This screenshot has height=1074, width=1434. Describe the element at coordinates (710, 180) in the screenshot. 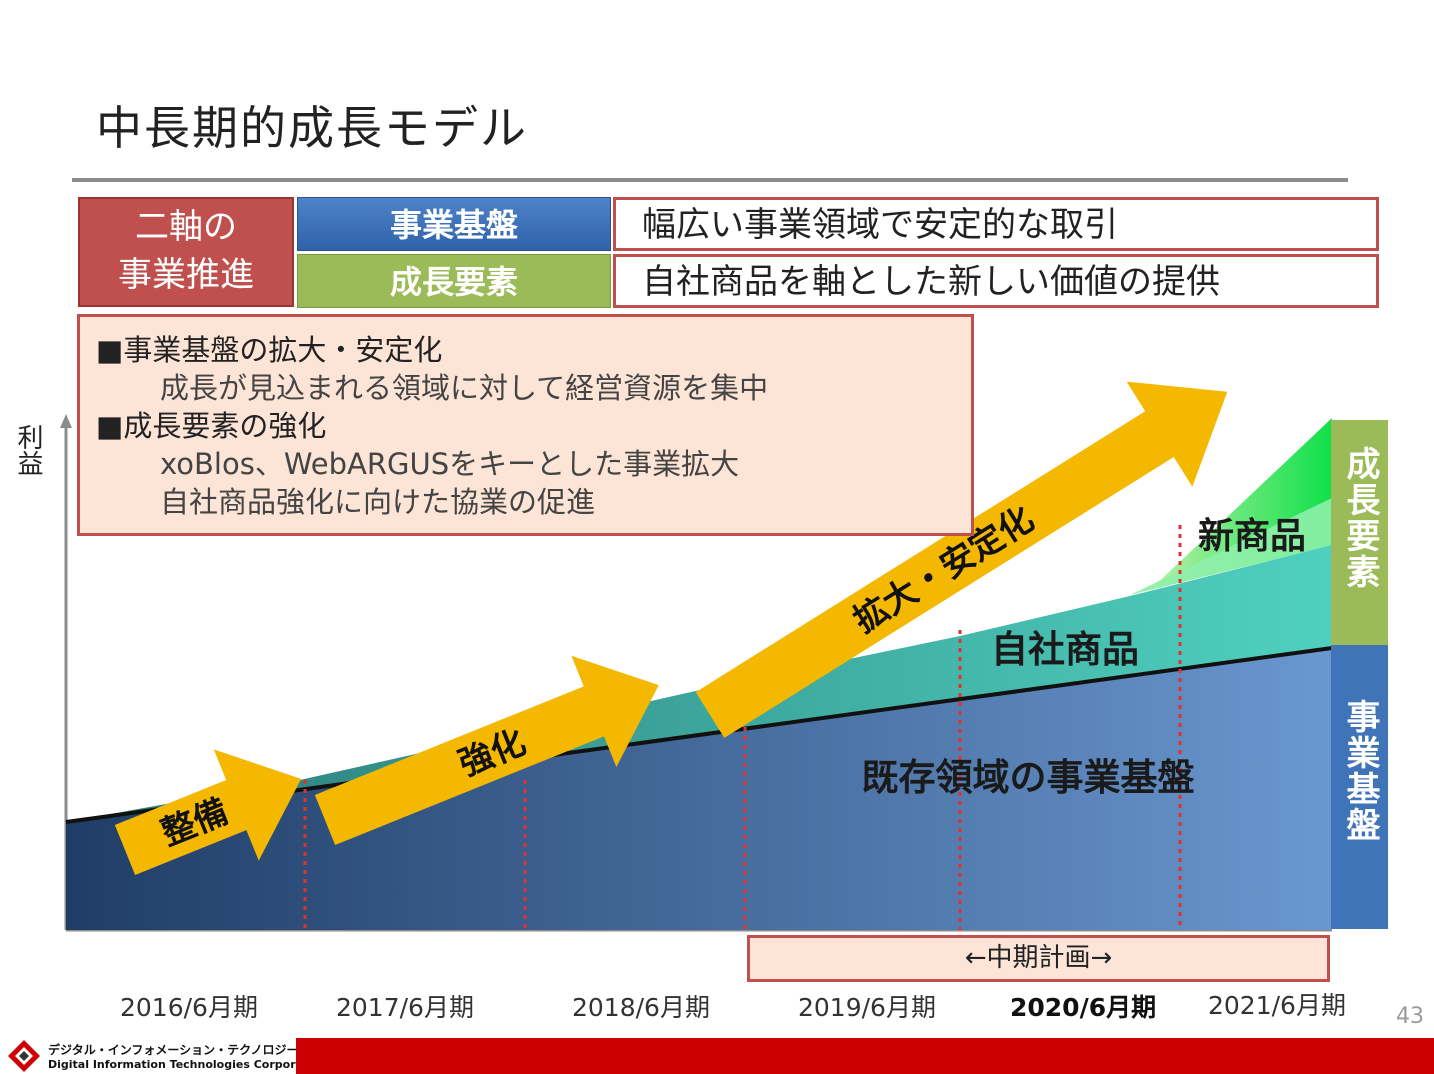

I see `title-divider` at that location.